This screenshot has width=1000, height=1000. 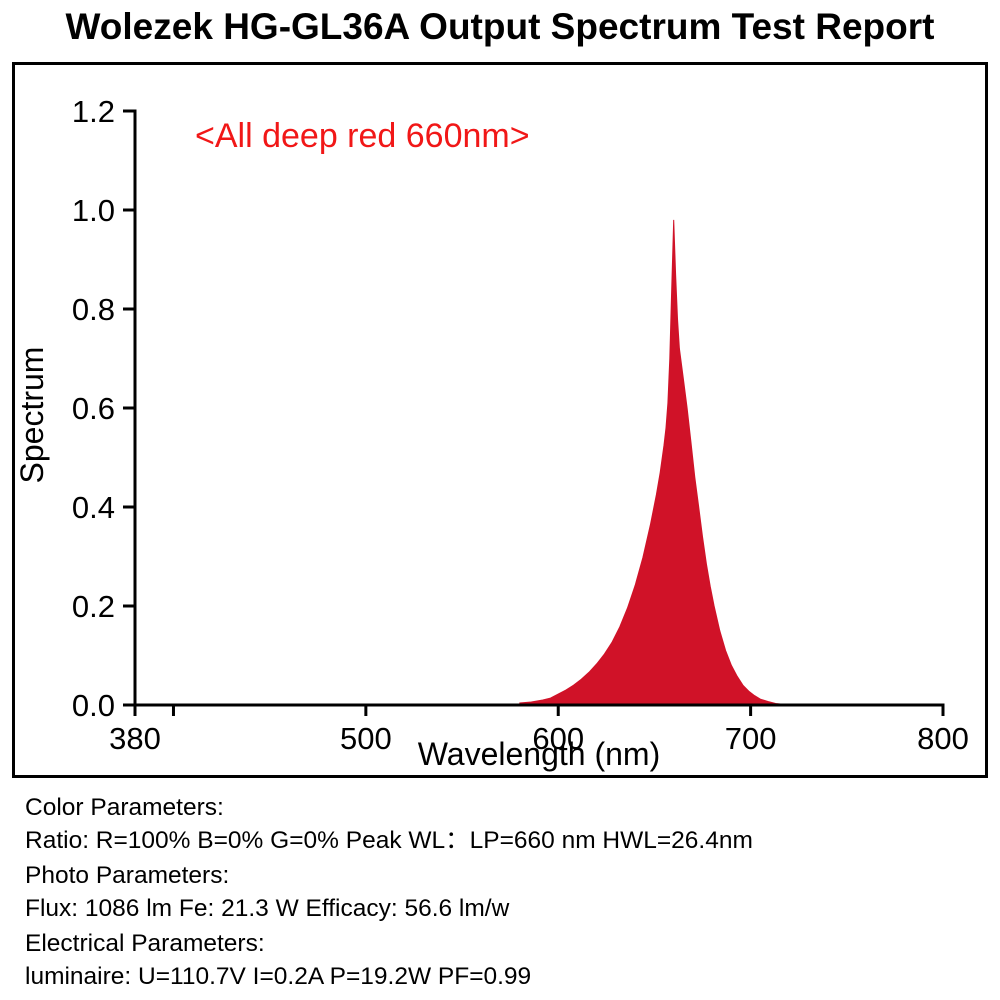 I want to click on y-tick-label-1.2: 1.2, so click(x=93, y=111).